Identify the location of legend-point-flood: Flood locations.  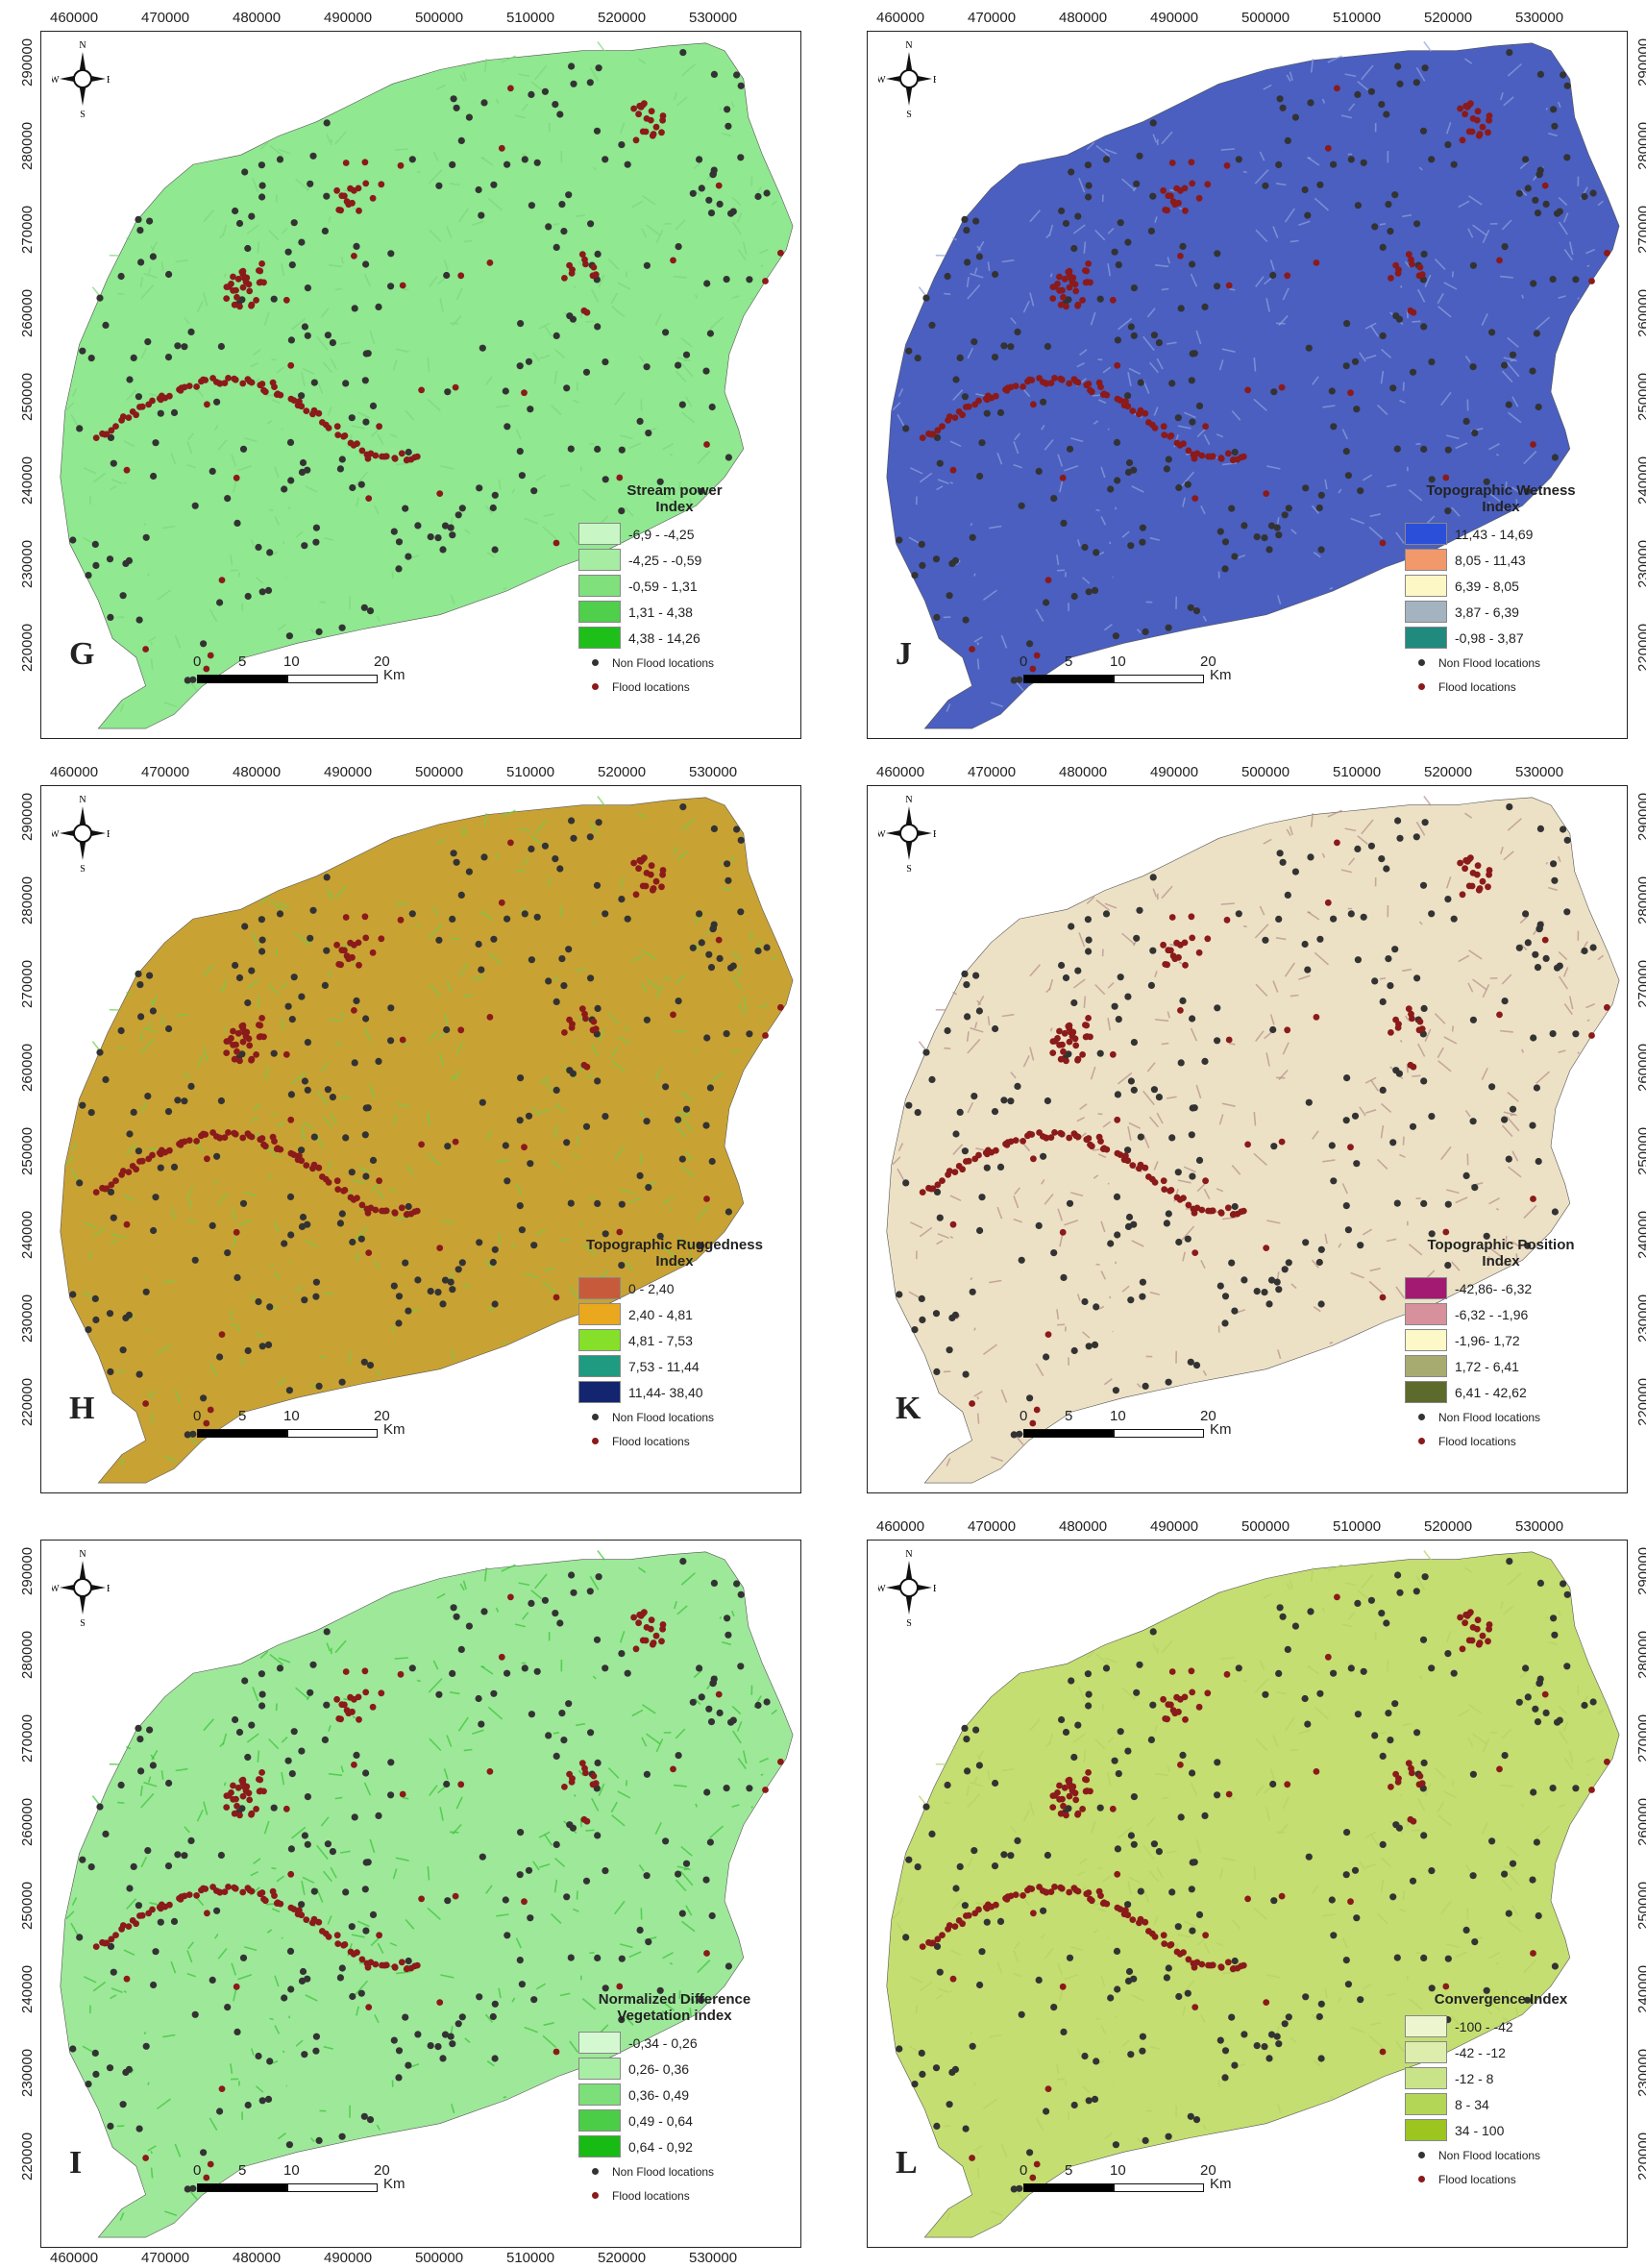
(674, 1441).